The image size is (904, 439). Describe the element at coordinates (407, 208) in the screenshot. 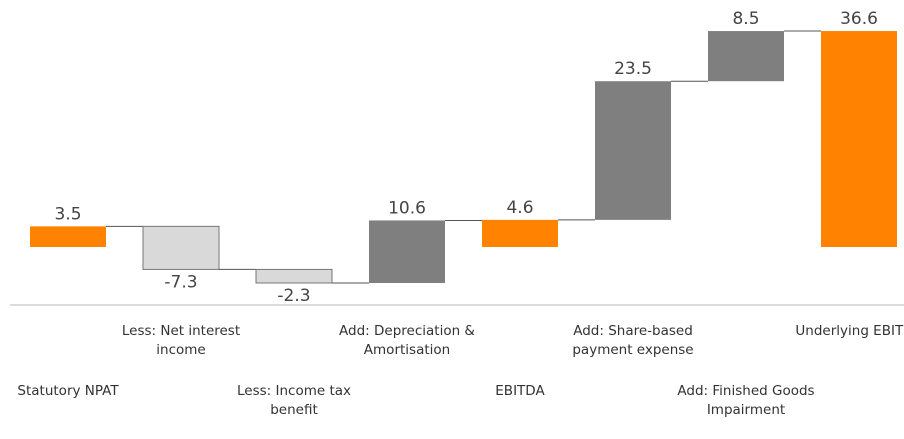

I see `value-label: 10.6` at that location.